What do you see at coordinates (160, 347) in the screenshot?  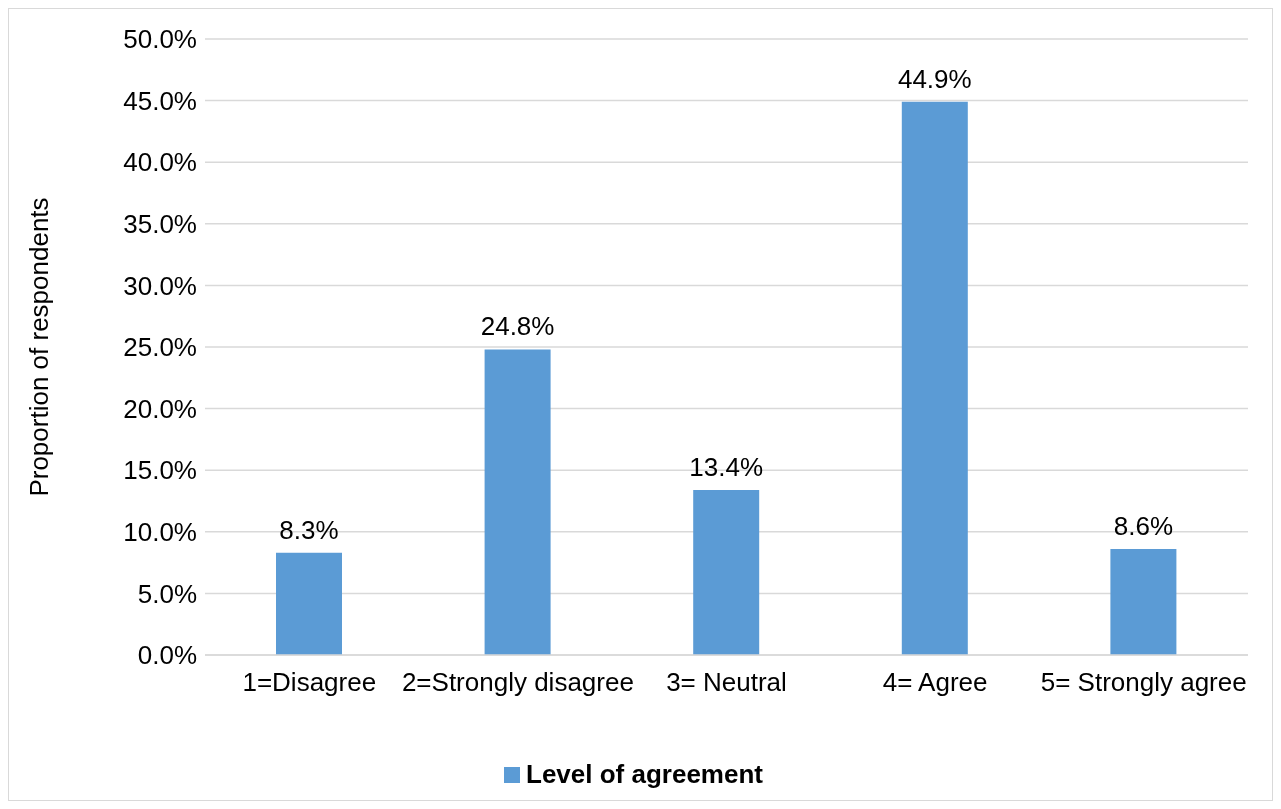 I see `y-tick-label: 25.0%` at bounding box center [160, 347].